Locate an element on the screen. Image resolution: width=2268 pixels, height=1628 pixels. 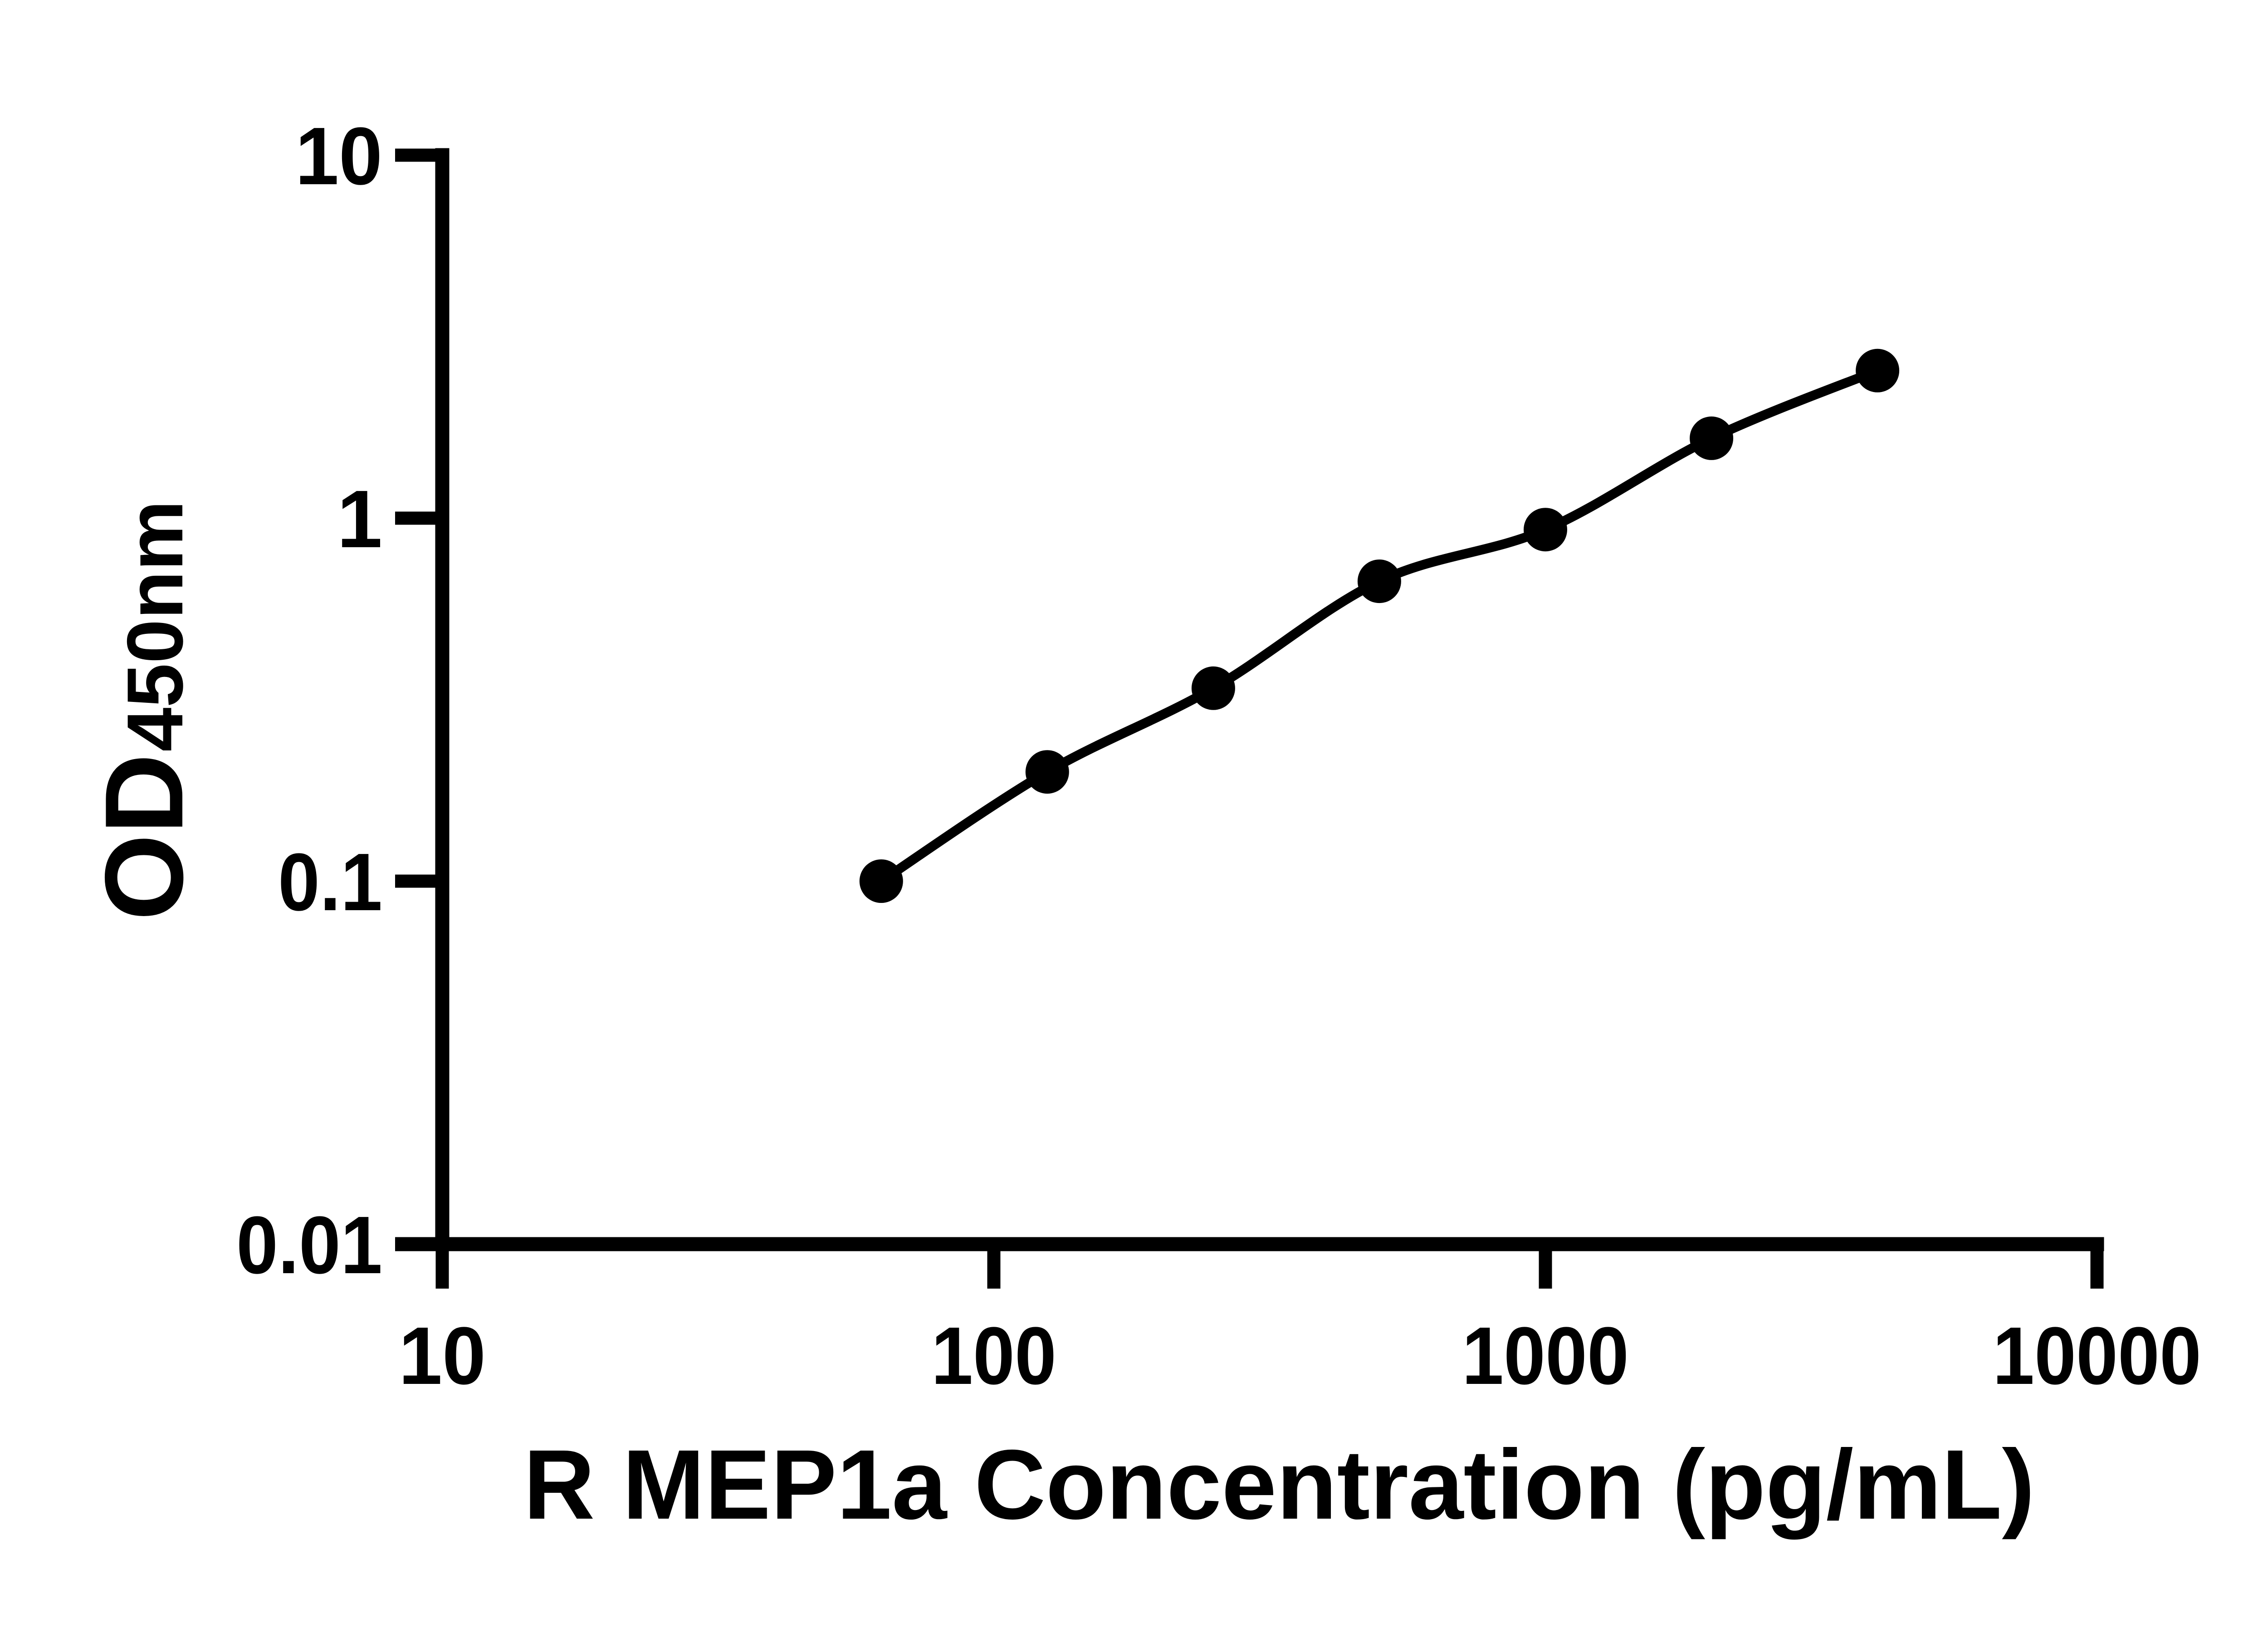
y-axis-title-subscript: 450nm is located at coordinates (156, 626).